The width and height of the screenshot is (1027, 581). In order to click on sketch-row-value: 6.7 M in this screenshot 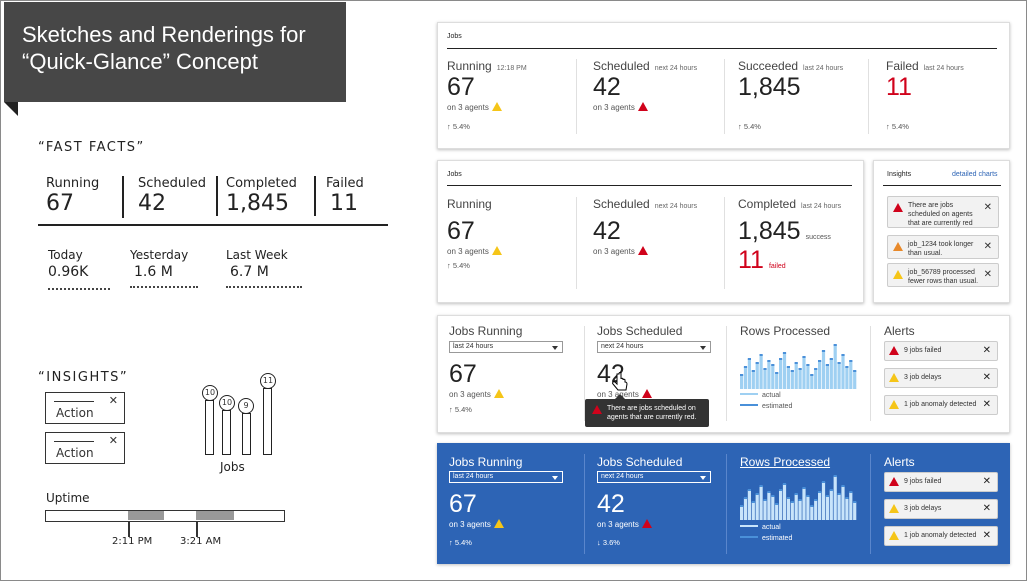, I will do `click(249, 272)`.